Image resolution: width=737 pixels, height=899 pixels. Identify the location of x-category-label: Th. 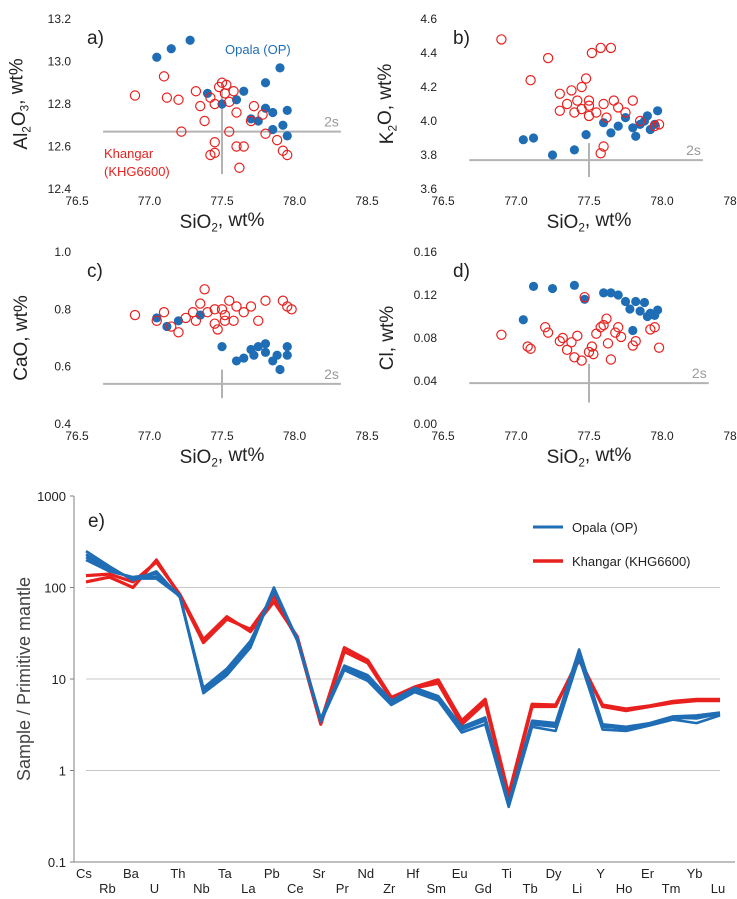
(177, 873).